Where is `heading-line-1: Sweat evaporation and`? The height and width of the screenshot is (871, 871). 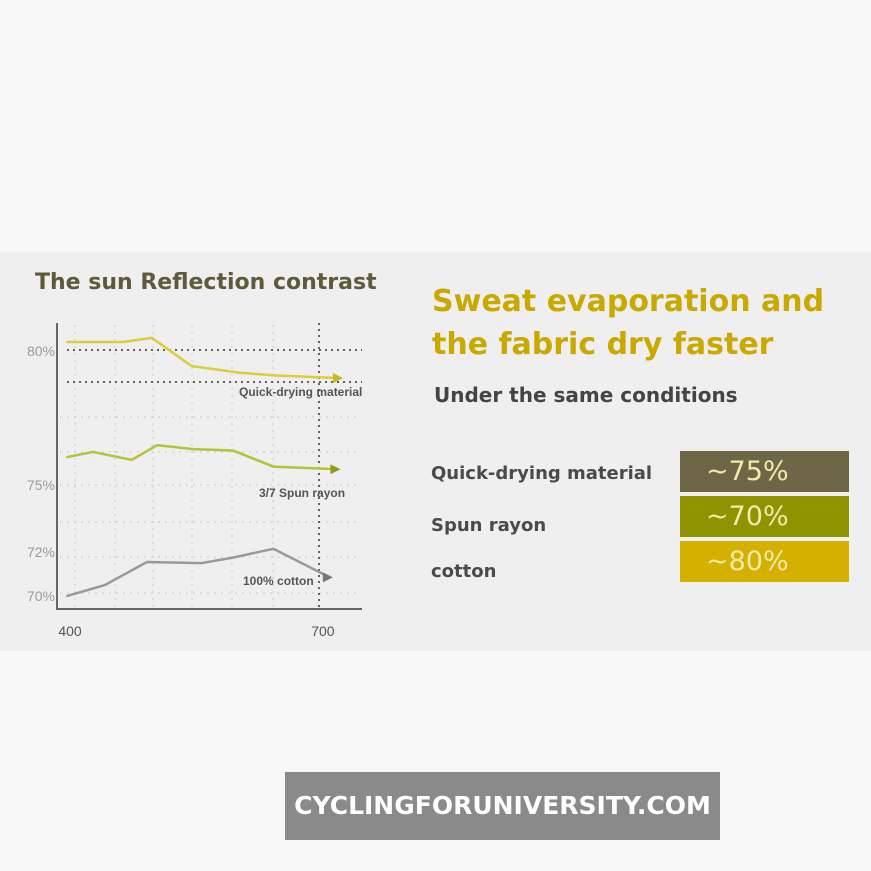 heading-line-1: Sweat evaporation and is located at coordinates (628, 301).